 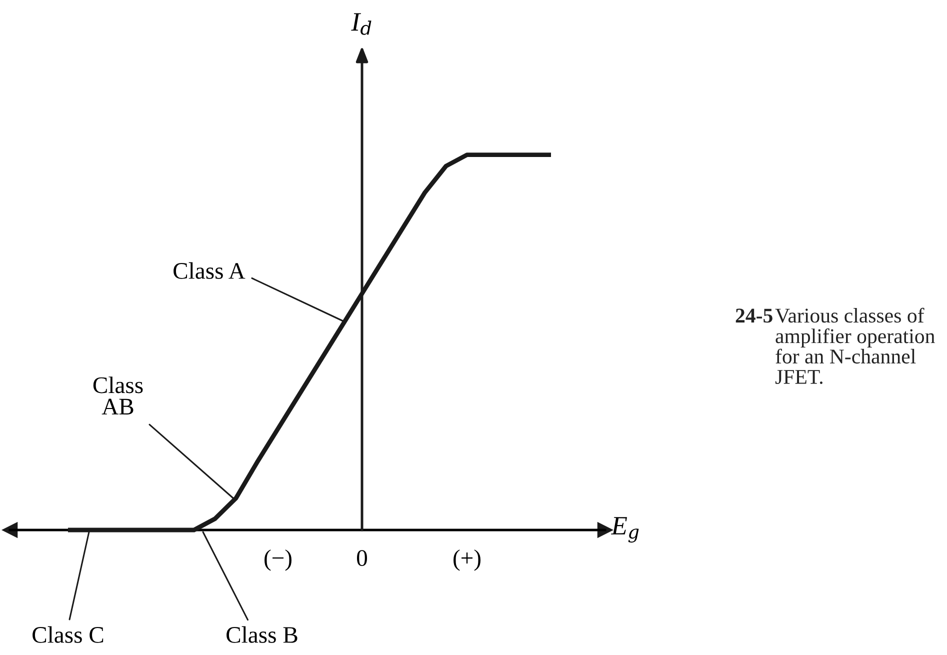 I want to click on text: Class B, so click(x=262, y=634).